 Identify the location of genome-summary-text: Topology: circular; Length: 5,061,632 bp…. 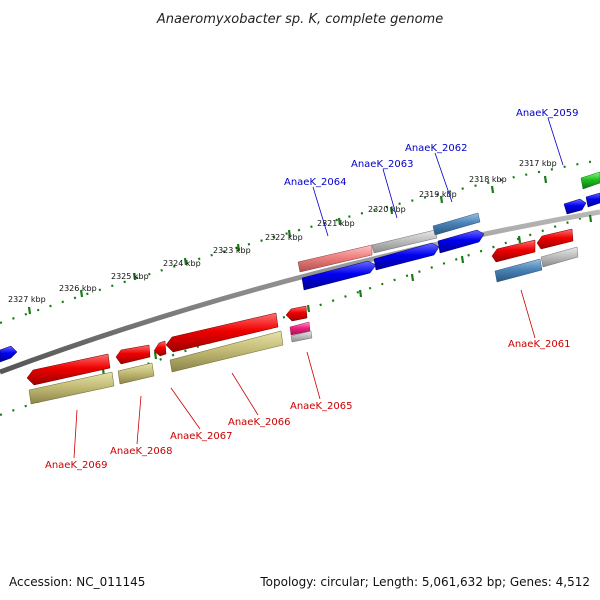
(425, 582).